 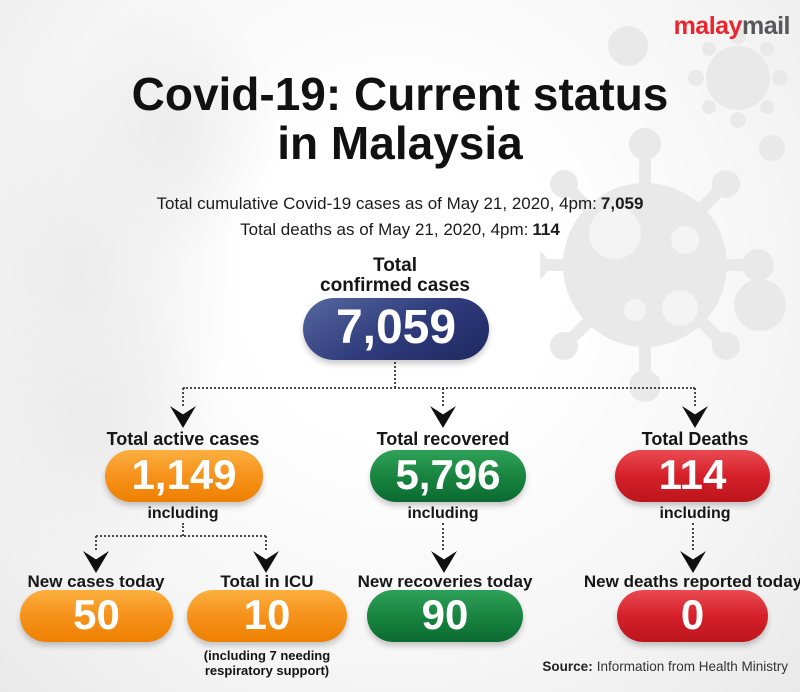 I want to click on connector-drop-active, so click(x=183, y=397).